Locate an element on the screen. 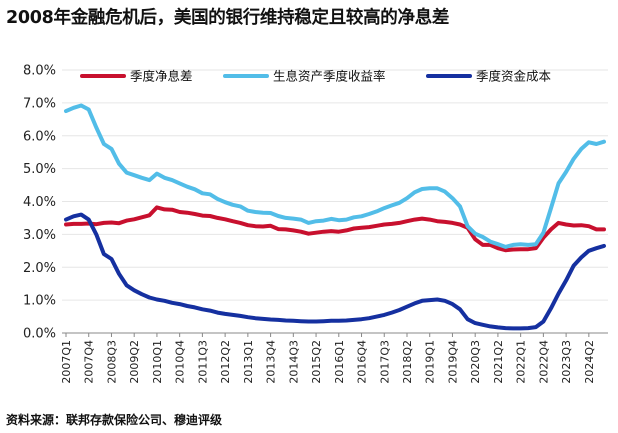  chart-title: 2008年金融危机后，美国的银行维持稳定且较高的净息差 is located at coordinates (228, 18).